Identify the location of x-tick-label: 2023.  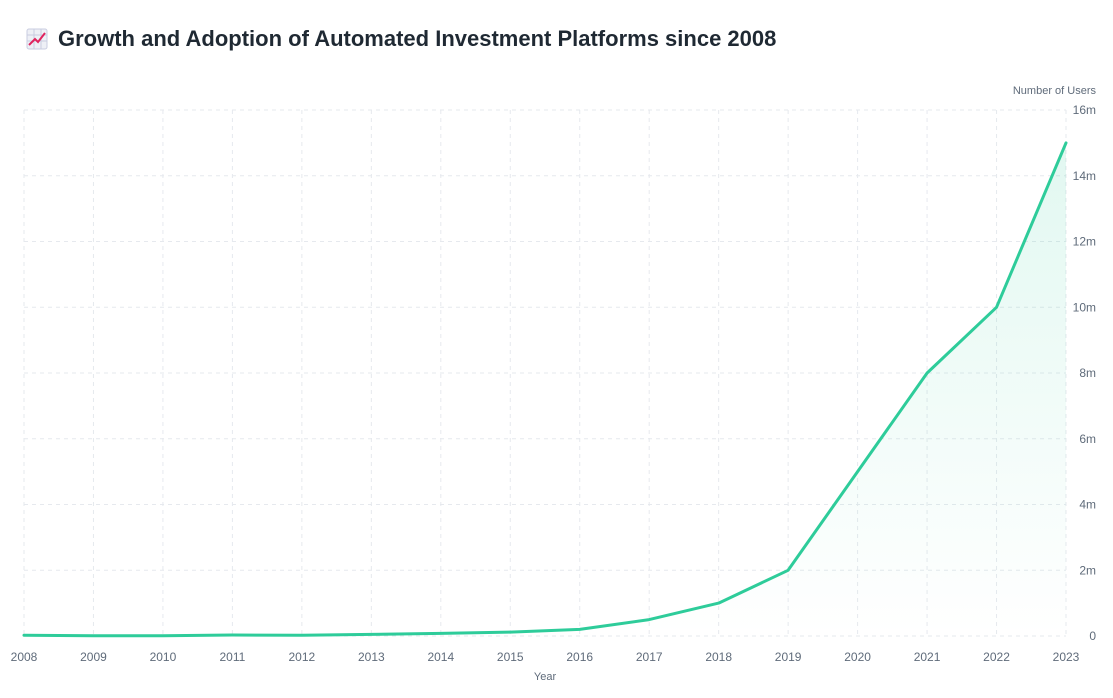
(1066, 657).